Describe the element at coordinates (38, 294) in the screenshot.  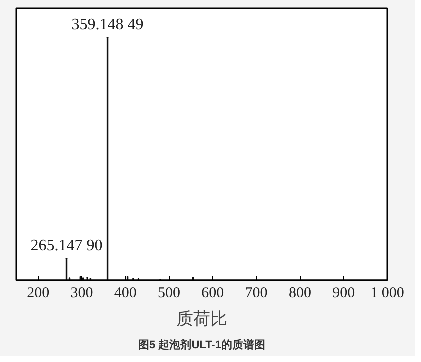
I see `x-tick-label: 200` at that location.